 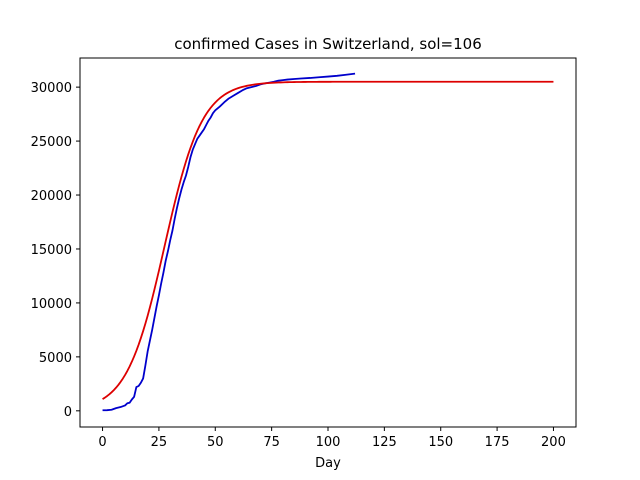 What do you see at coordinates (51, 88) in the screenshot?
I see `y-tick-label: 30000` at bounding box center [51, 88].